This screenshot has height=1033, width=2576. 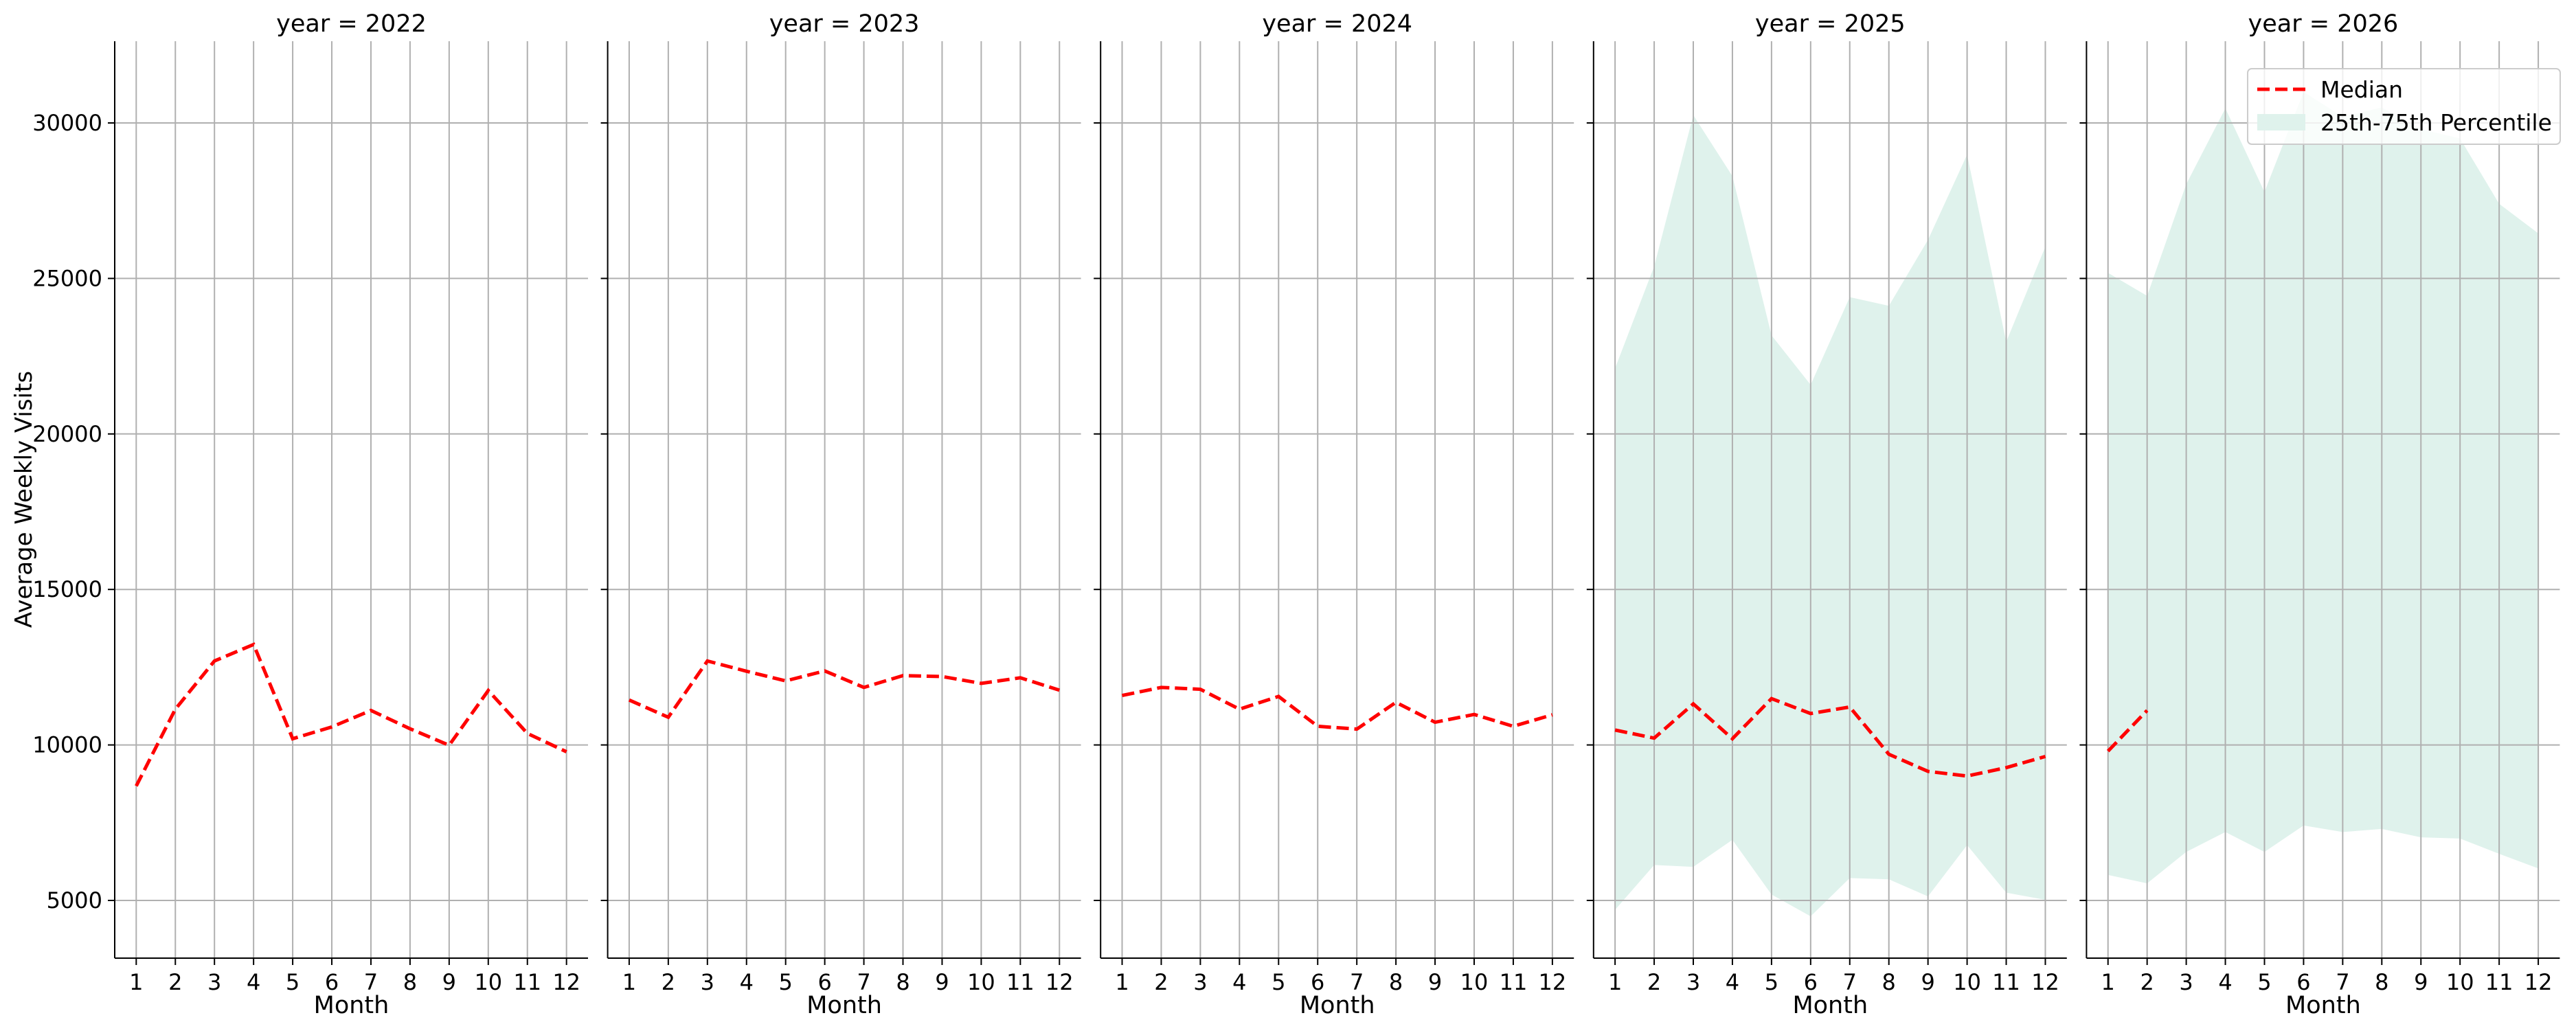 I want to click on legend-band-swatch, so click(x=2281, y=122).